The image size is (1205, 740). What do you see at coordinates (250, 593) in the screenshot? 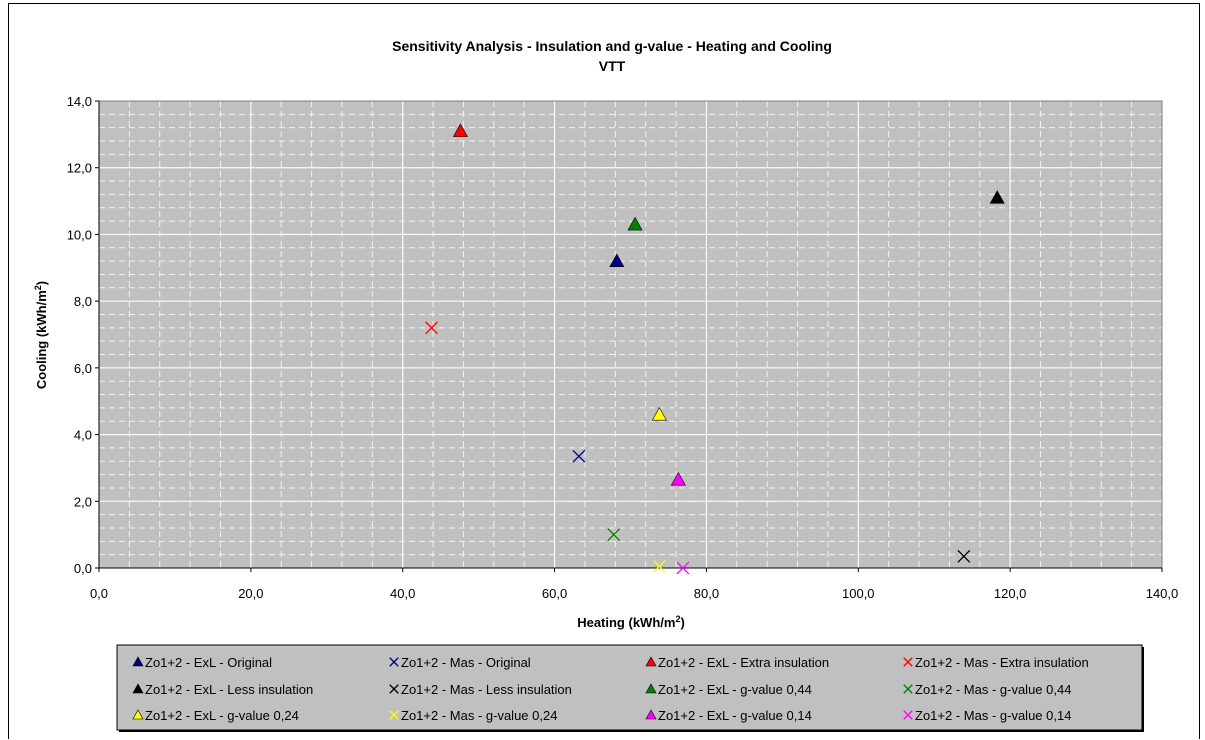
I see `x-tick-label: 20,0` at bounding box center [250, 593].